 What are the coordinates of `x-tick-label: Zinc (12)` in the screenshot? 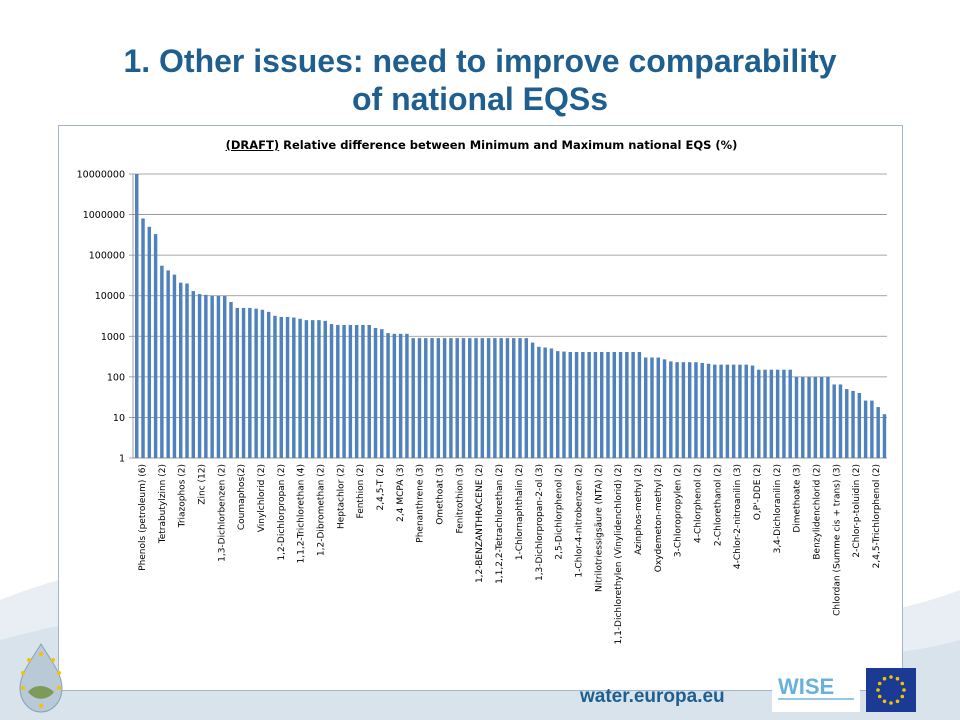 It's located at (202, 484).